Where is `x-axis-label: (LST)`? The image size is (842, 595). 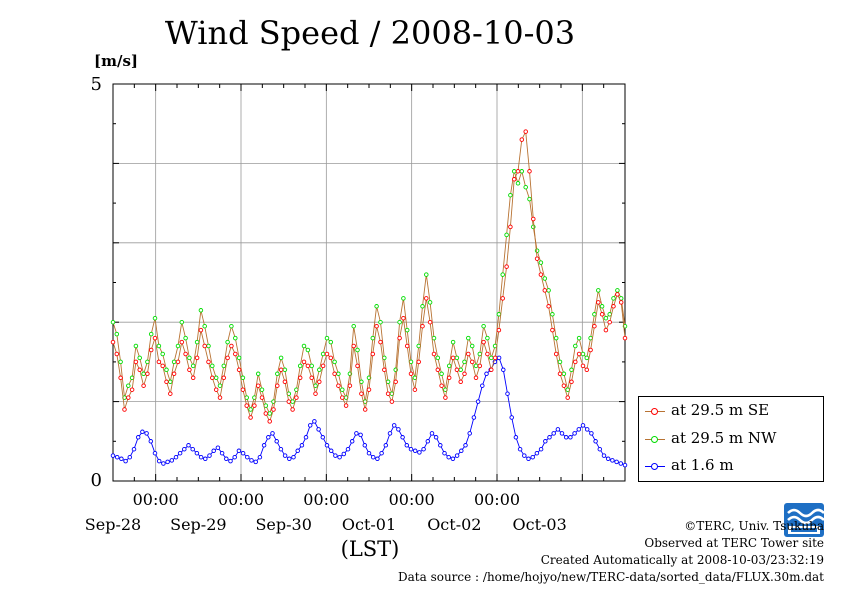
x-axis-label: (LST) is located at coordinates (370, 549).